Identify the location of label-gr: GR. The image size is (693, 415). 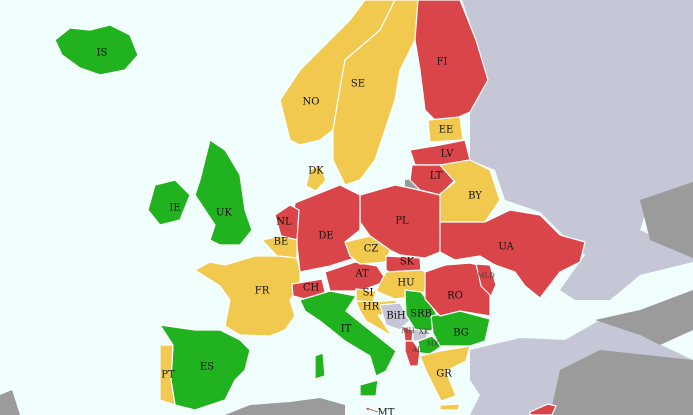
(444, 374).